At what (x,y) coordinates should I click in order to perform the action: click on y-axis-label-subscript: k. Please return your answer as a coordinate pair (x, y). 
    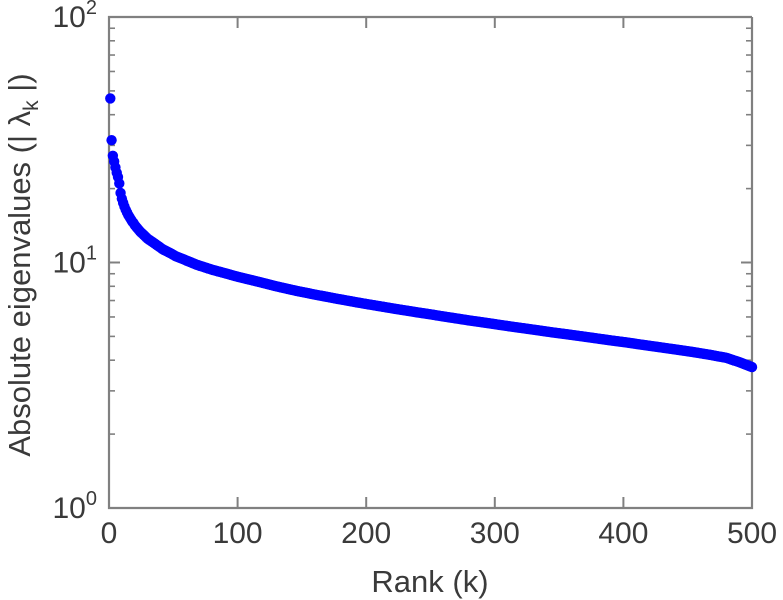
    Looking at the image, I should click on (31, 105).